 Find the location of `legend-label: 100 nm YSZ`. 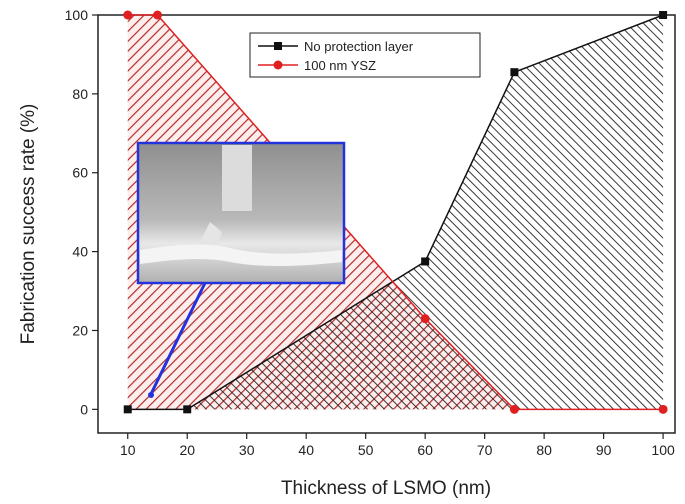

legend-label: 100 nm YSZ is located at coordinates (340, 65).